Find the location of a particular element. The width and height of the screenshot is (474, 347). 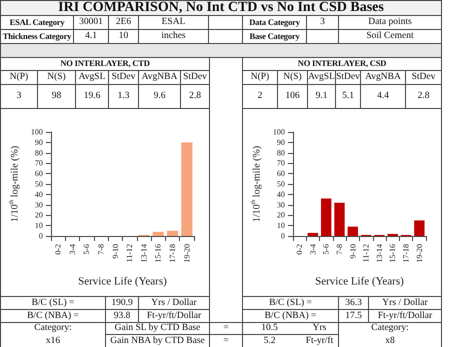

text: 30001 is located at coordinates (91, 22).